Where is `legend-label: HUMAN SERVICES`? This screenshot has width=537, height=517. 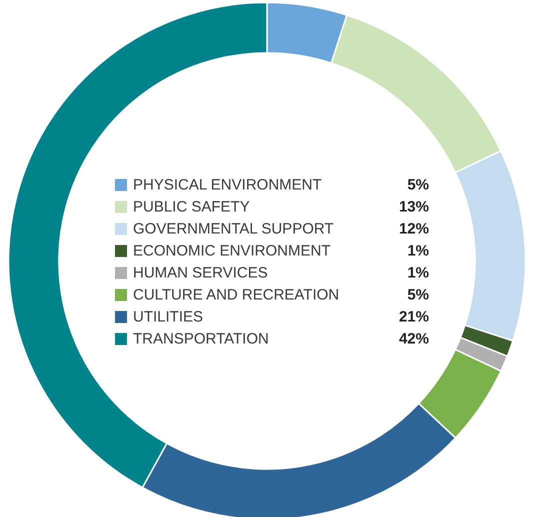
legend-label: HUMAN SERVICES is located at coordinates (200, 273).